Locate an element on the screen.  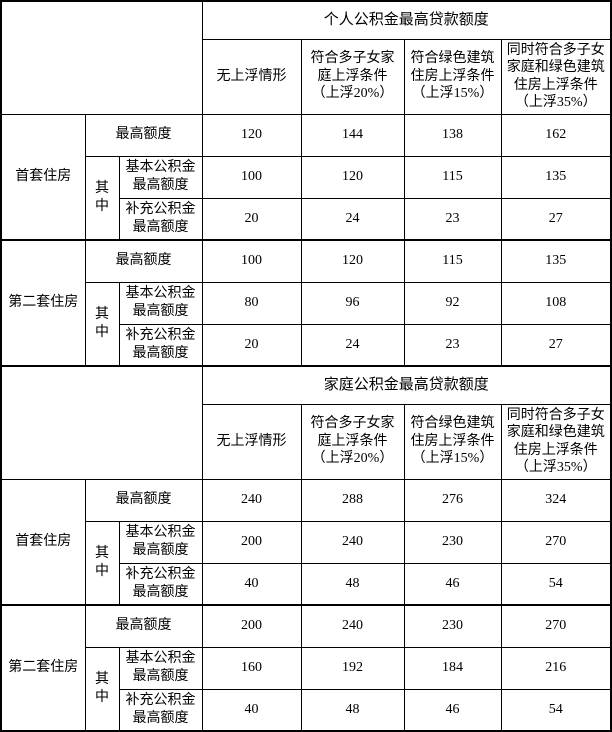
value-cell: 324 is located at coordinates (556, 500).